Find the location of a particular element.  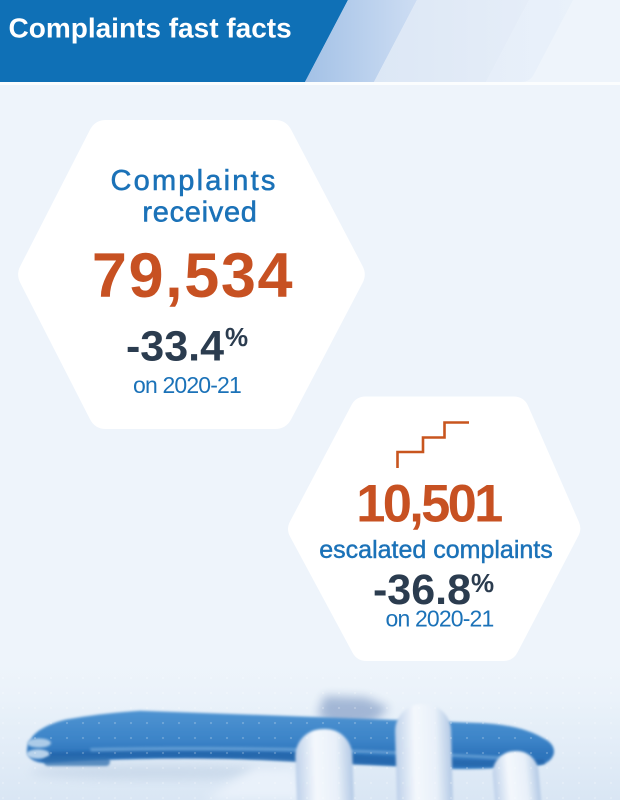

svg-text: Complaints fast facts is located at coordinates (150, 28).